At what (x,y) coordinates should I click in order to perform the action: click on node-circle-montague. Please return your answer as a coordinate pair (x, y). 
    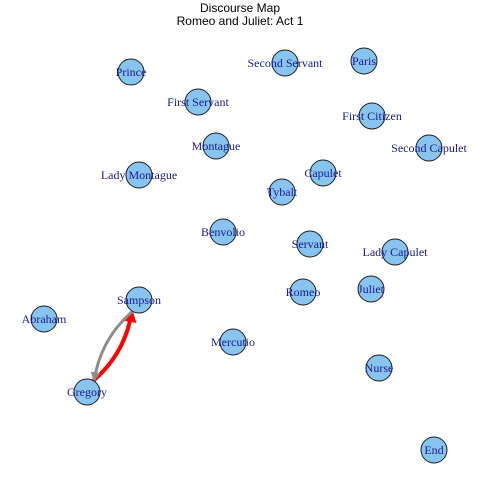
    Looking at the image, I should click on (216, 146).